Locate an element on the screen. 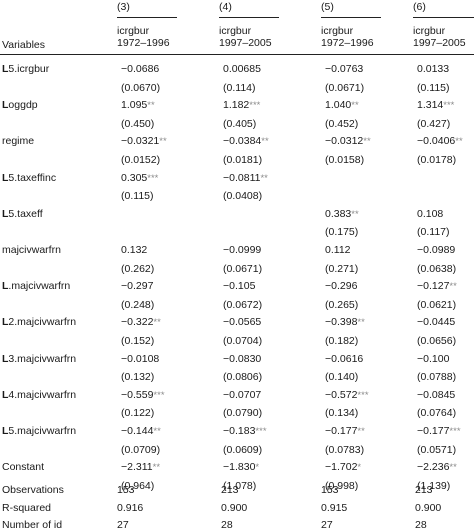  row-label: Loggdp is located at coordinates (20, 105).